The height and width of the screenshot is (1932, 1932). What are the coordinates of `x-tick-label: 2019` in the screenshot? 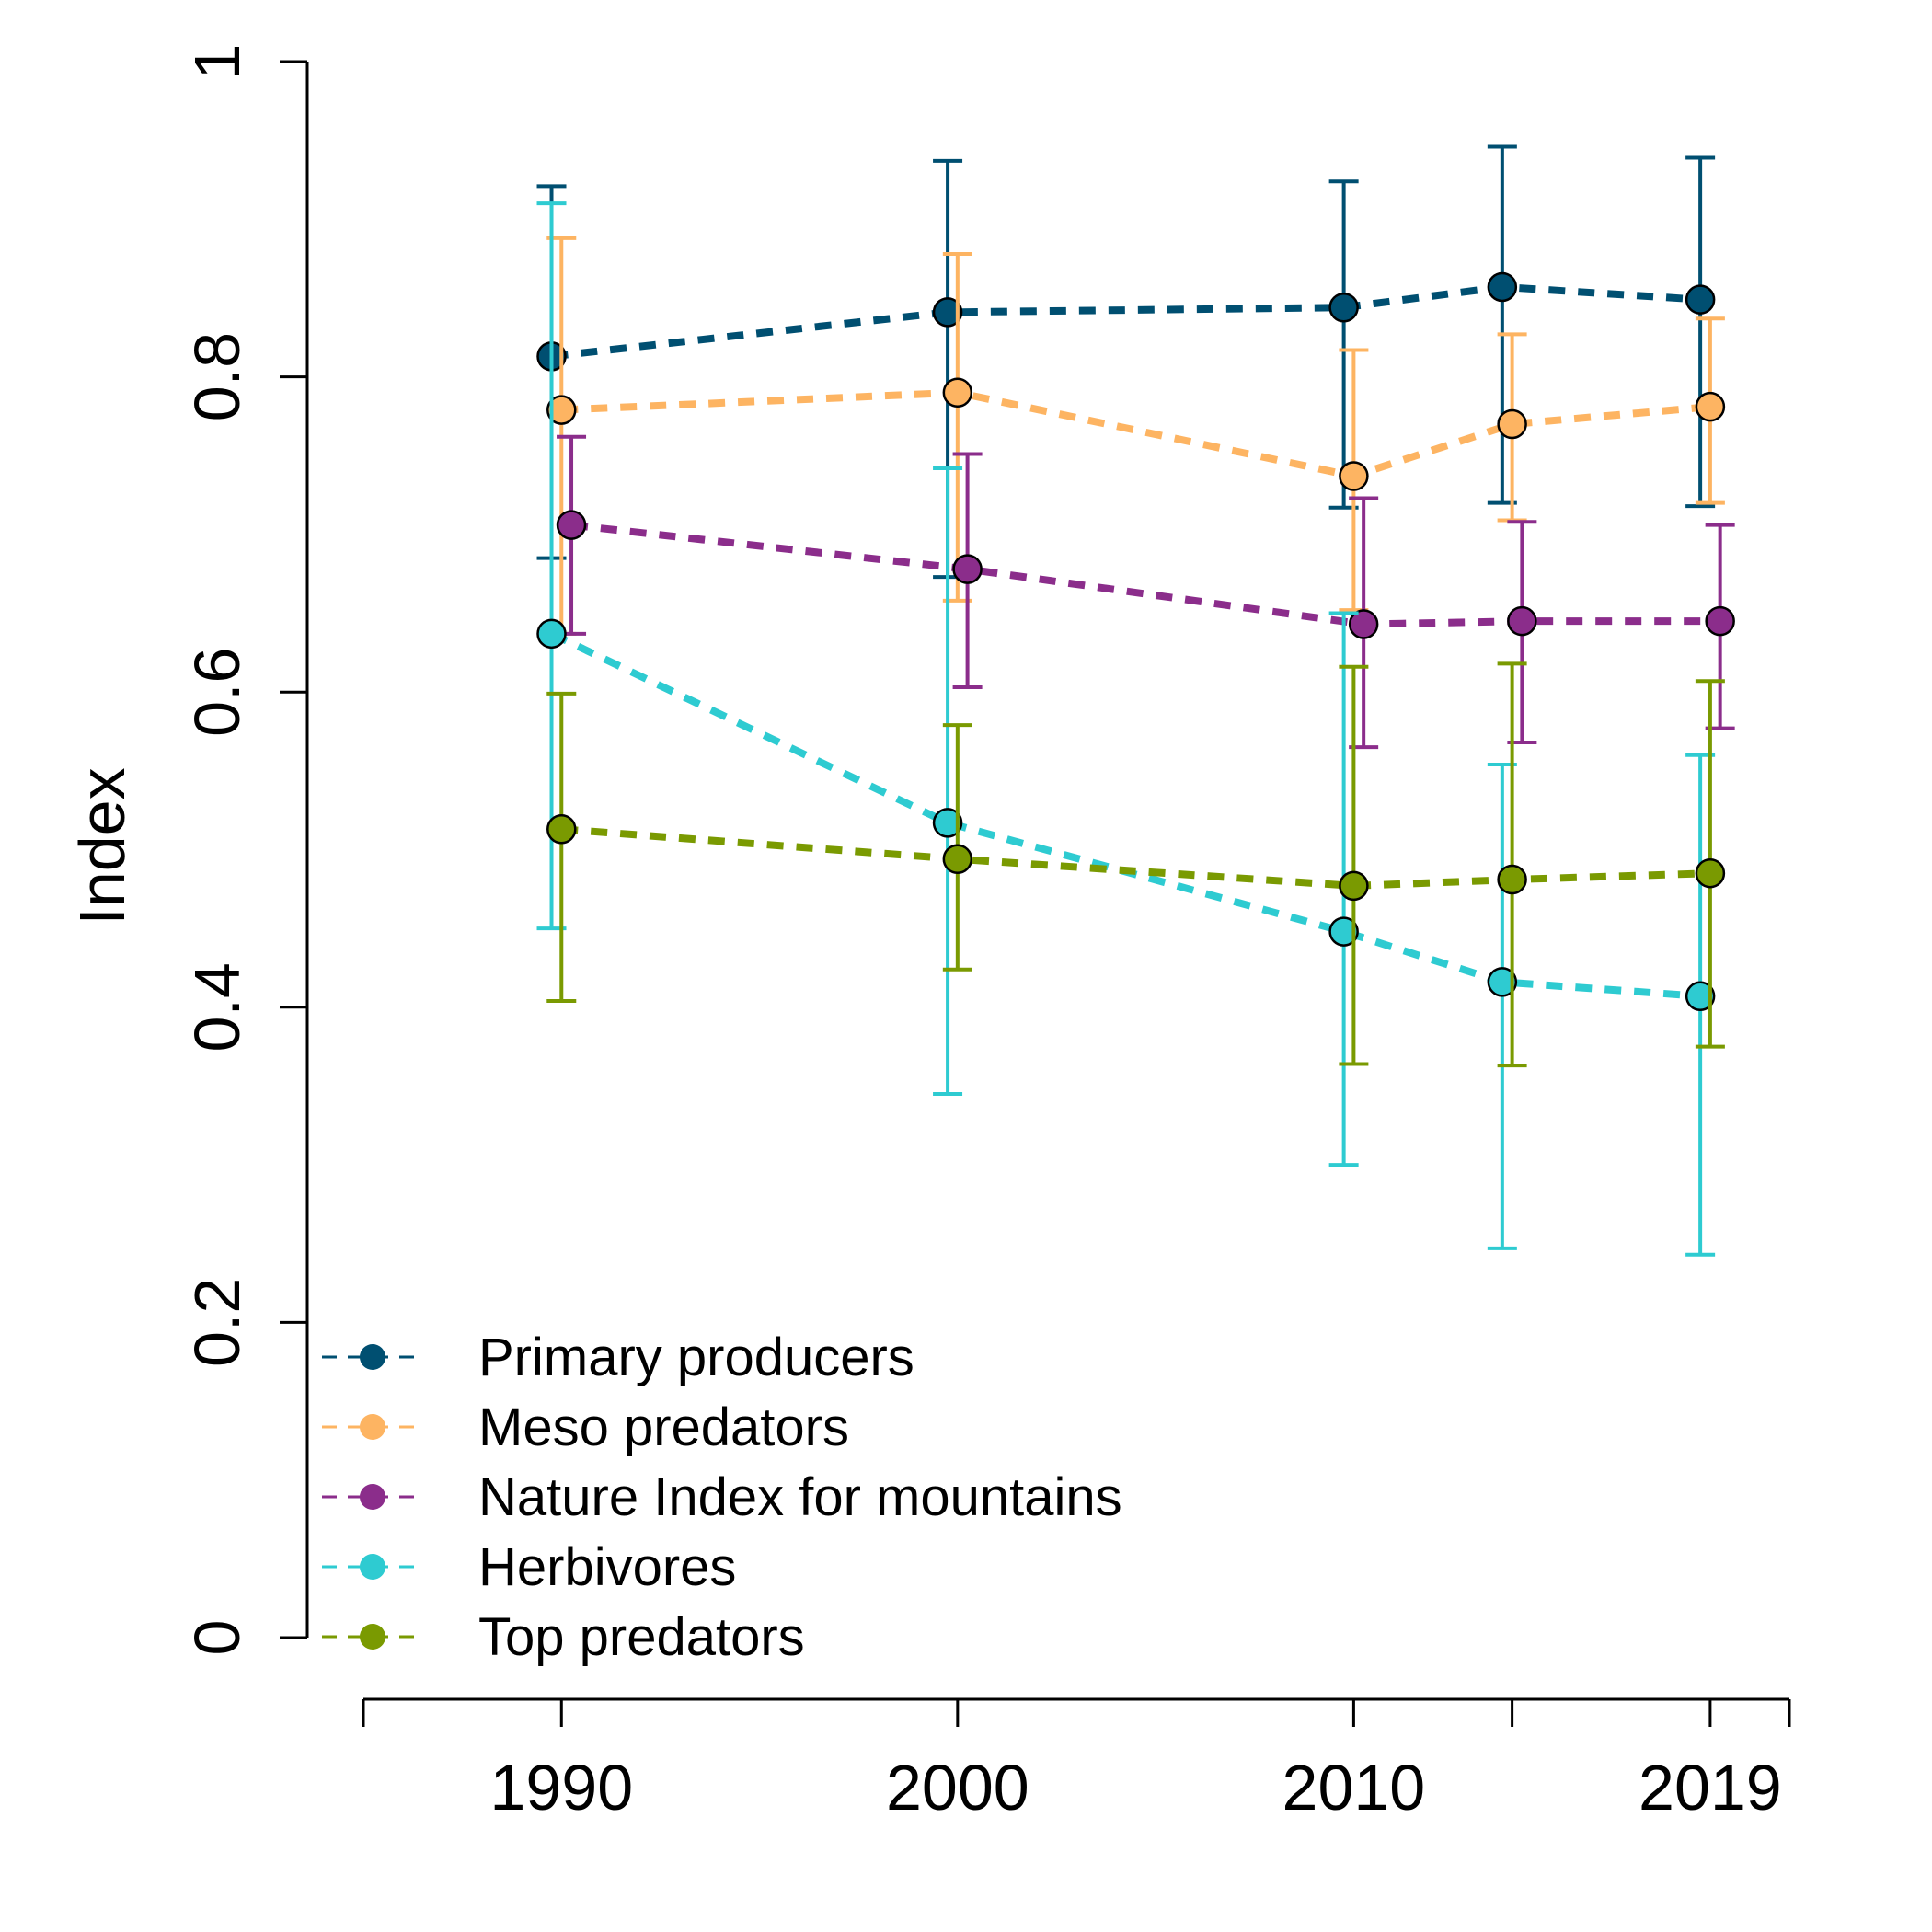 It's located at (1710, 1787).